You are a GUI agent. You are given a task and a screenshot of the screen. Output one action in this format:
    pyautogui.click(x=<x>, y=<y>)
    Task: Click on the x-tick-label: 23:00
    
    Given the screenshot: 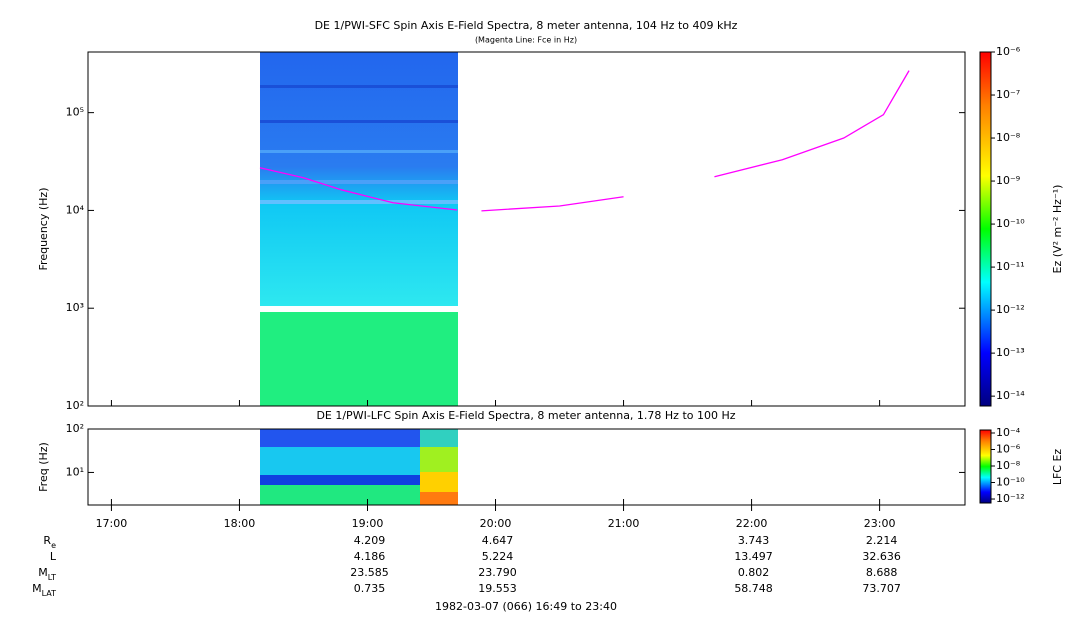 What is the action you would take?
    pyautogui.click(x=880, y=523)
    